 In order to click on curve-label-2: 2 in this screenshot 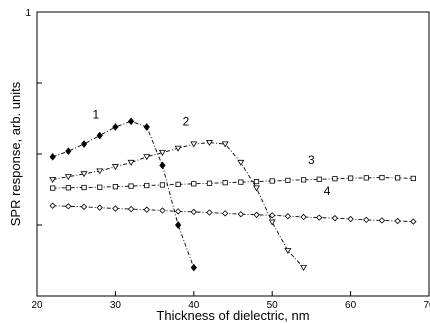, I will do `click(186, 122)`.